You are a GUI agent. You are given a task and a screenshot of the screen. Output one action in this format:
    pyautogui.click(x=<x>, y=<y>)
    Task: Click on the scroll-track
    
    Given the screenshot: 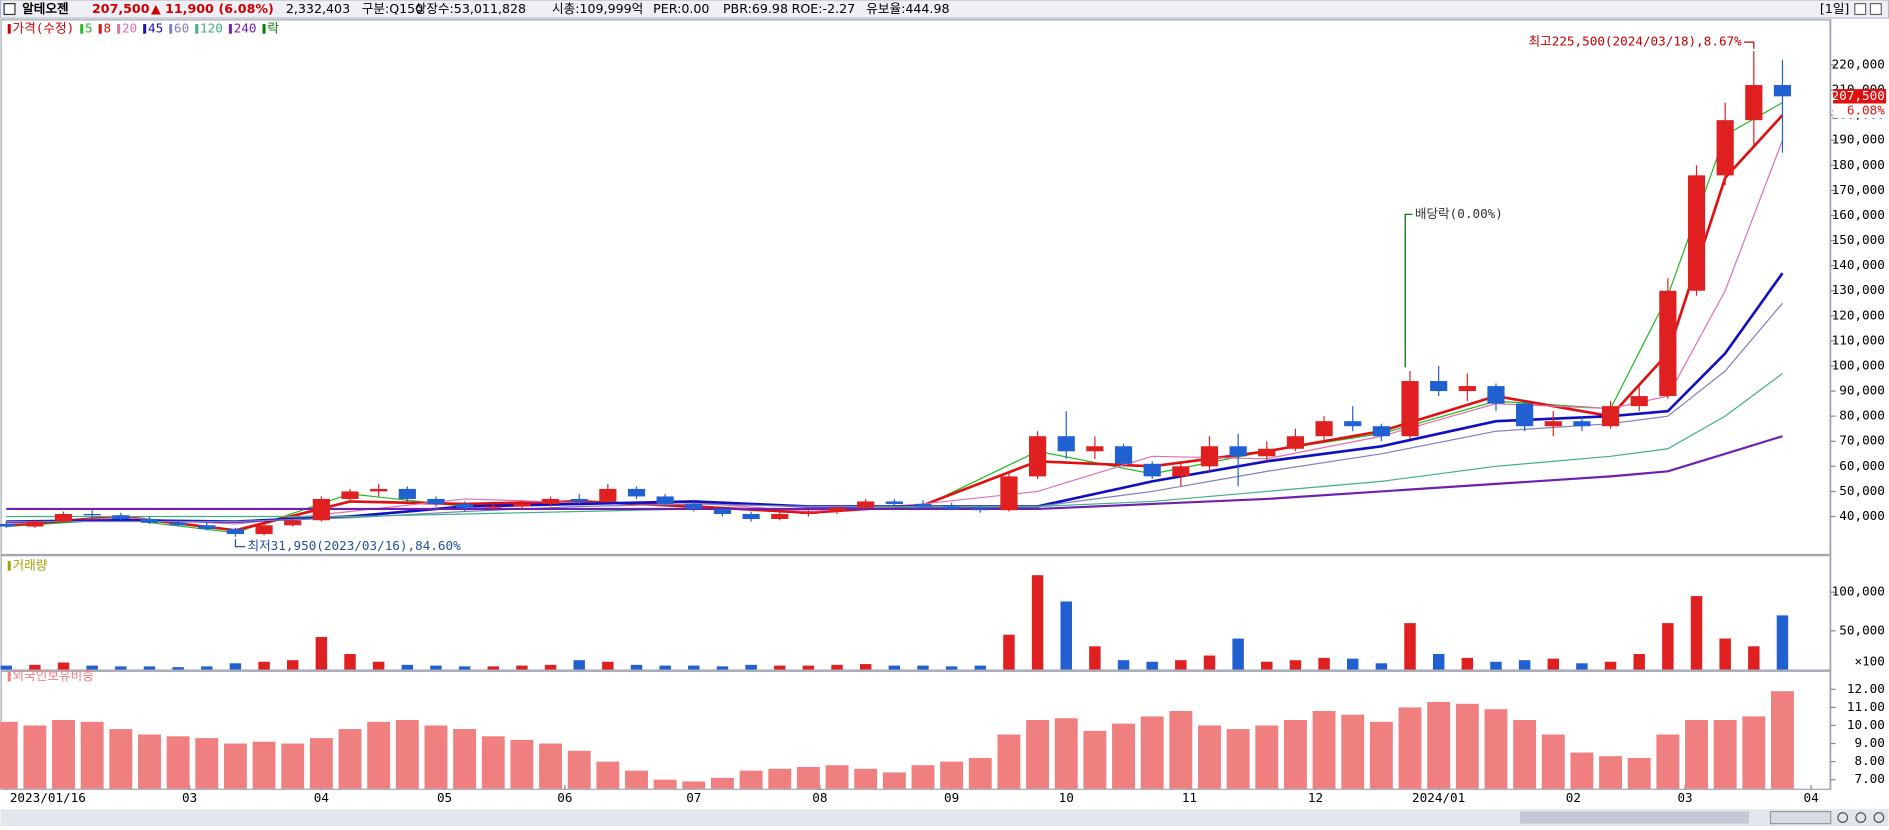 What is the action you would take?
    pyautogui.click(x=944, y=817)
    